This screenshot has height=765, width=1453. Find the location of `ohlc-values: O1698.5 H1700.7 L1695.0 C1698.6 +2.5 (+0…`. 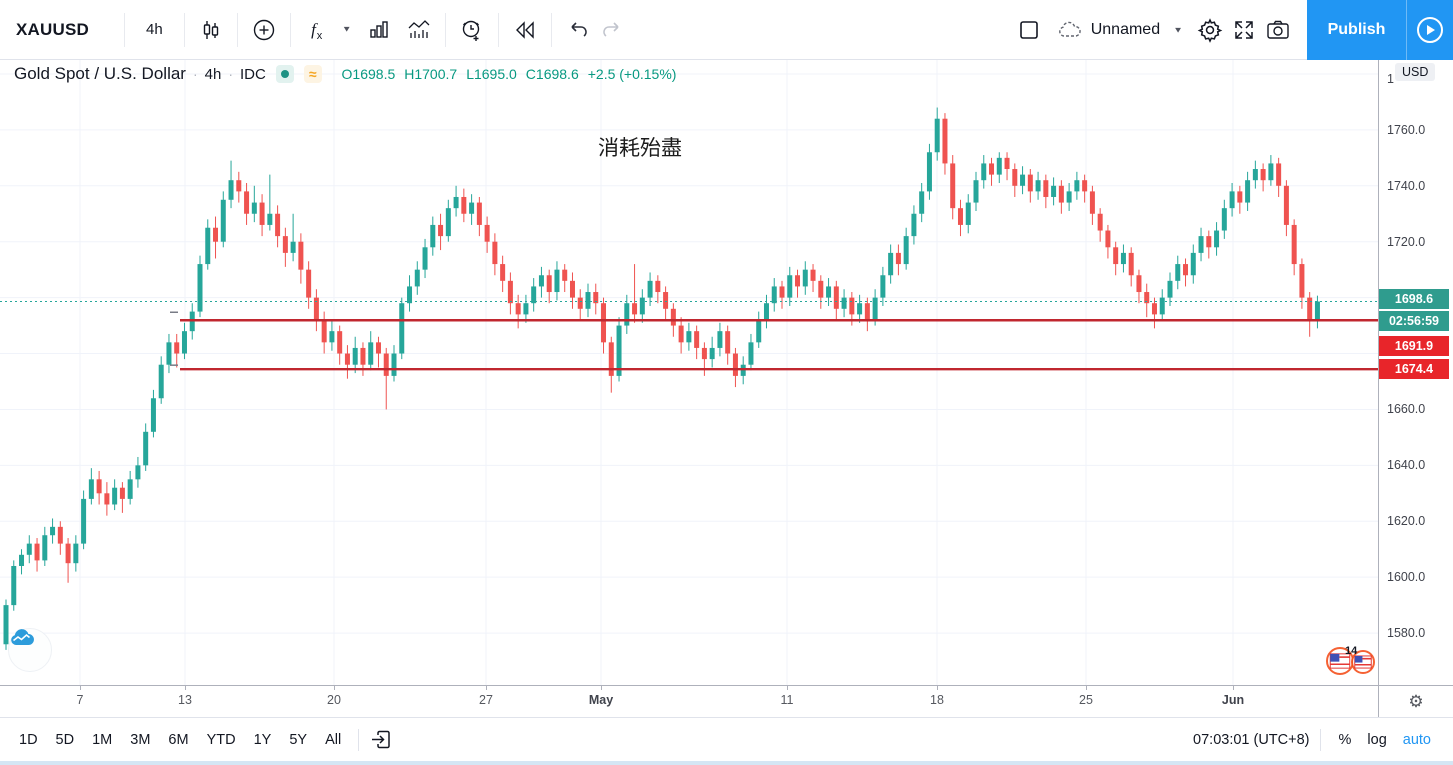

ohlc-values: O1698.5 H1700.7 L1695.0 C1698.6 +2.5 (+0… is located at coordinates (509, 74).